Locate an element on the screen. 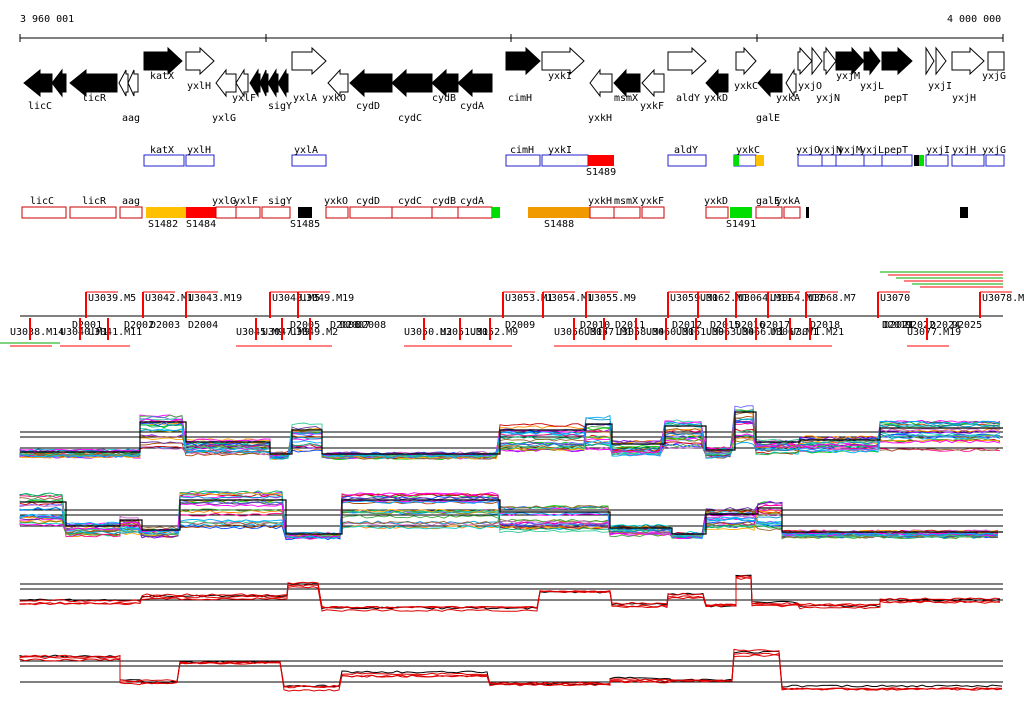 The height and width of the screenshot is (714, 1024). tu-label: U3054.M1 is located at coordinates (569, 298).